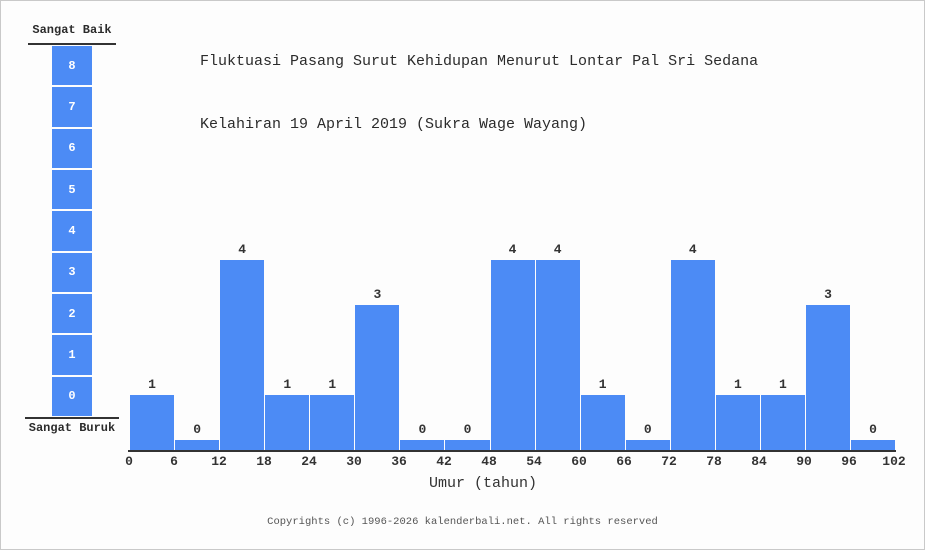  Describe the element at coordinates (72, 231) in the screenshot. I see `scale-level-box: 4` at that location.